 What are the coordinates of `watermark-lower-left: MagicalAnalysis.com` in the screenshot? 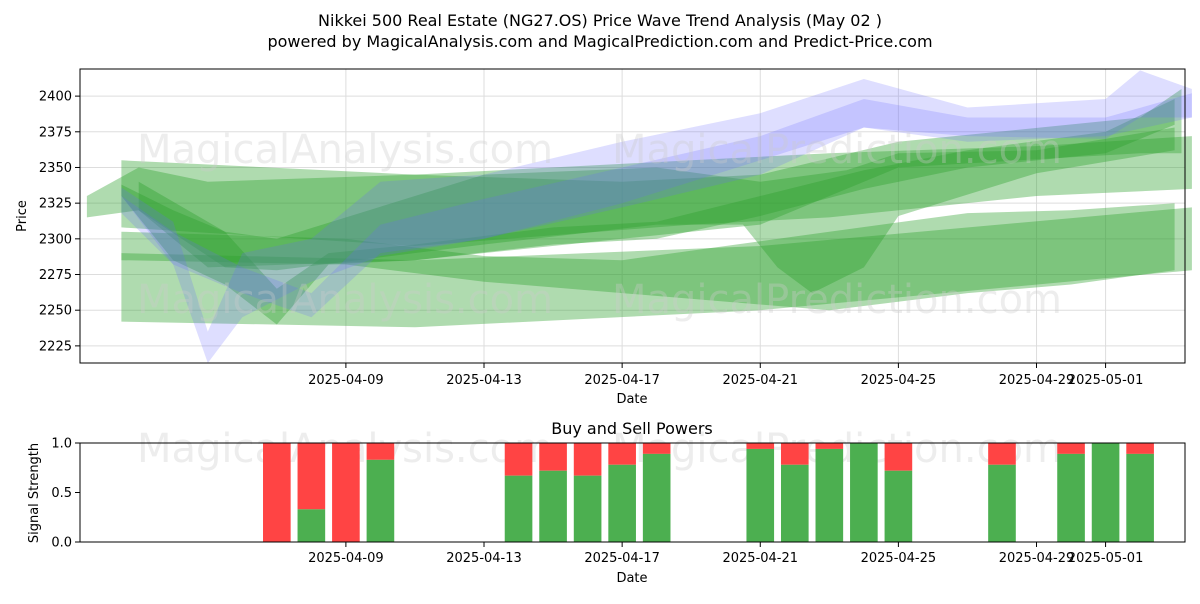 It's located at (345, 300).